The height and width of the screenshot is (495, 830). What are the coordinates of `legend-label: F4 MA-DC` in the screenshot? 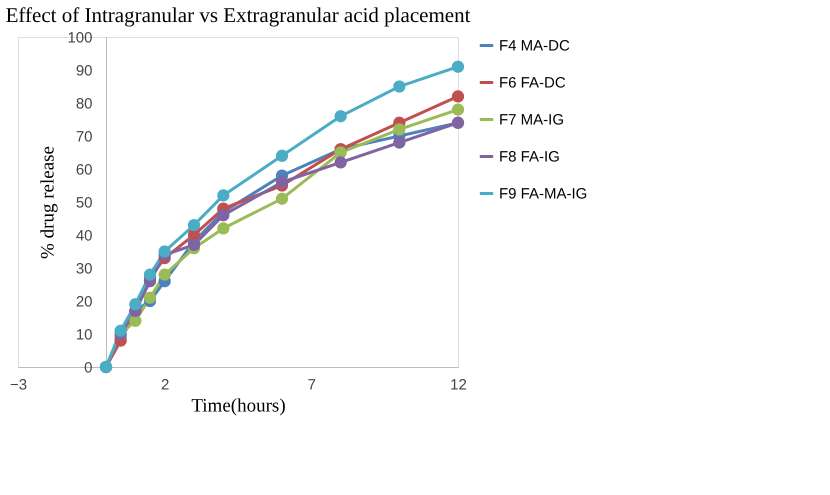 It's located at (534, 46).